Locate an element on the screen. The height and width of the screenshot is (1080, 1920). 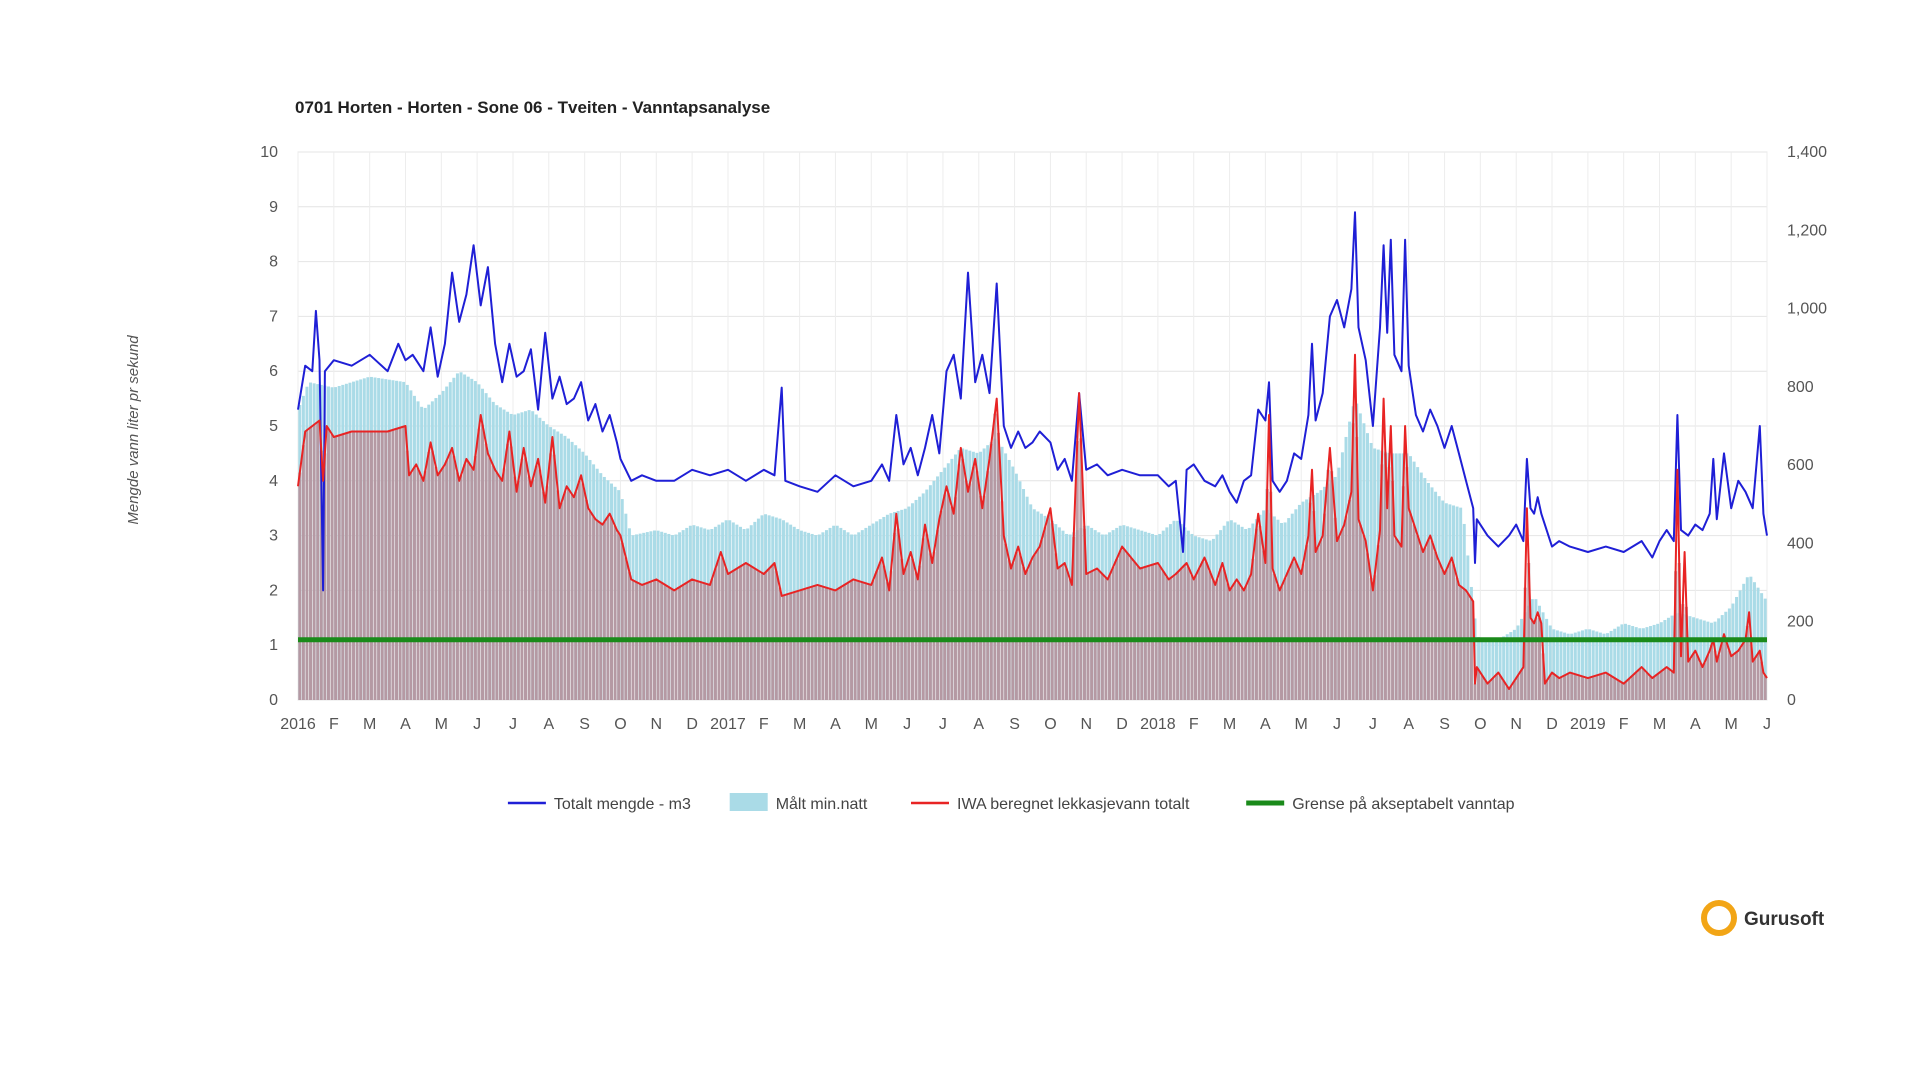
x-tick-label: J is located at coordinates (943, 724).